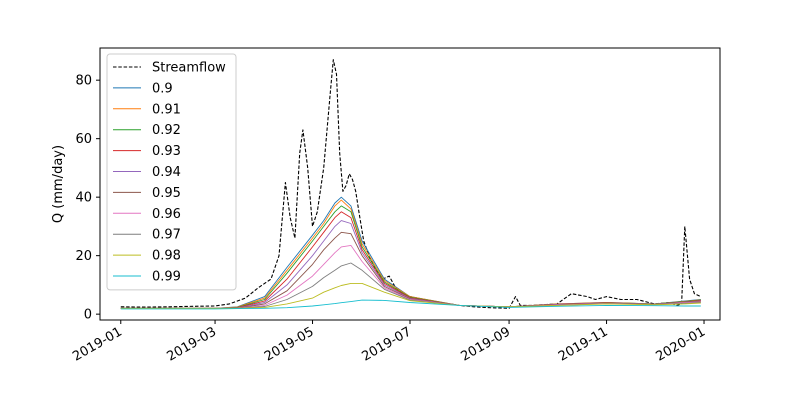  Describe the element at coordinates (166, 256) in the screenshot. I see `legend-label: 0.98` at that location.